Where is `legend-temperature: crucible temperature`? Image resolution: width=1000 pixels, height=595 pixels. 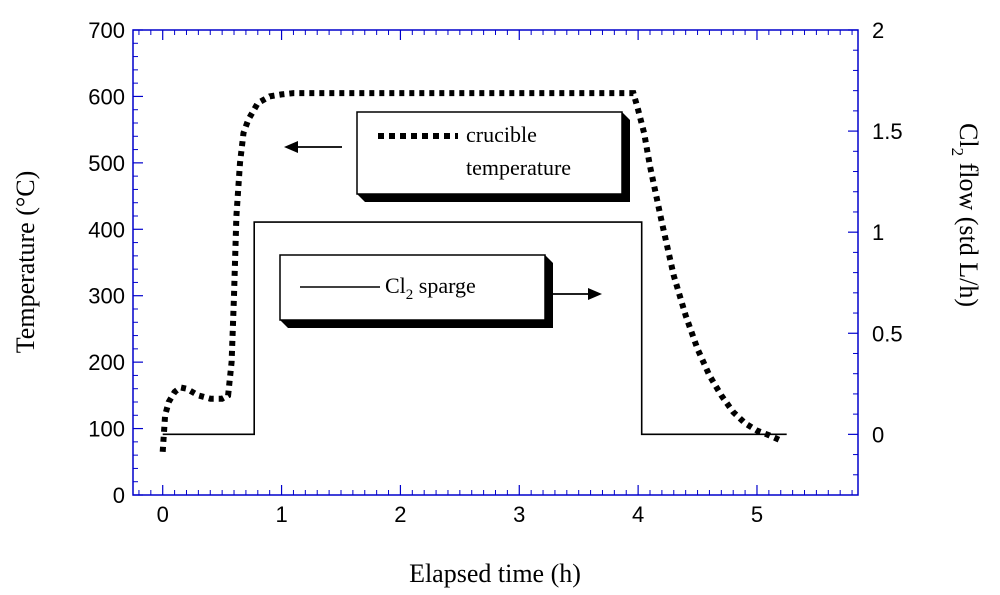 legend-temperature: crucible temperature is located at coordinates (493, 156).